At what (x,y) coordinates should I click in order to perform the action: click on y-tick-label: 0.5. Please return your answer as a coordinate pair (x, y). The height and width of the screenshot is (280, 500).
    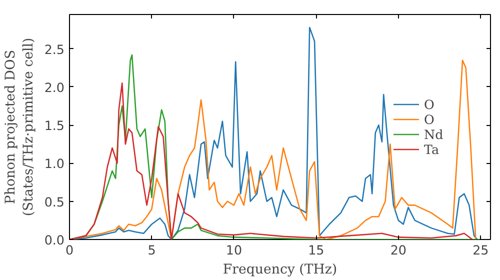
    Looking at the image, I should click on (54, 202).